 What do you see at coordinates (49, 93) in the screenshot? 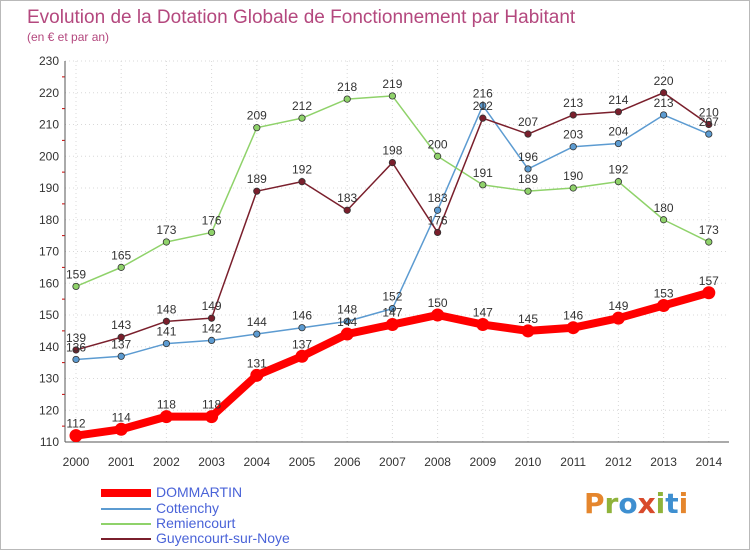
I see `y-tick-label: 220` at bounding box center [49, 93].